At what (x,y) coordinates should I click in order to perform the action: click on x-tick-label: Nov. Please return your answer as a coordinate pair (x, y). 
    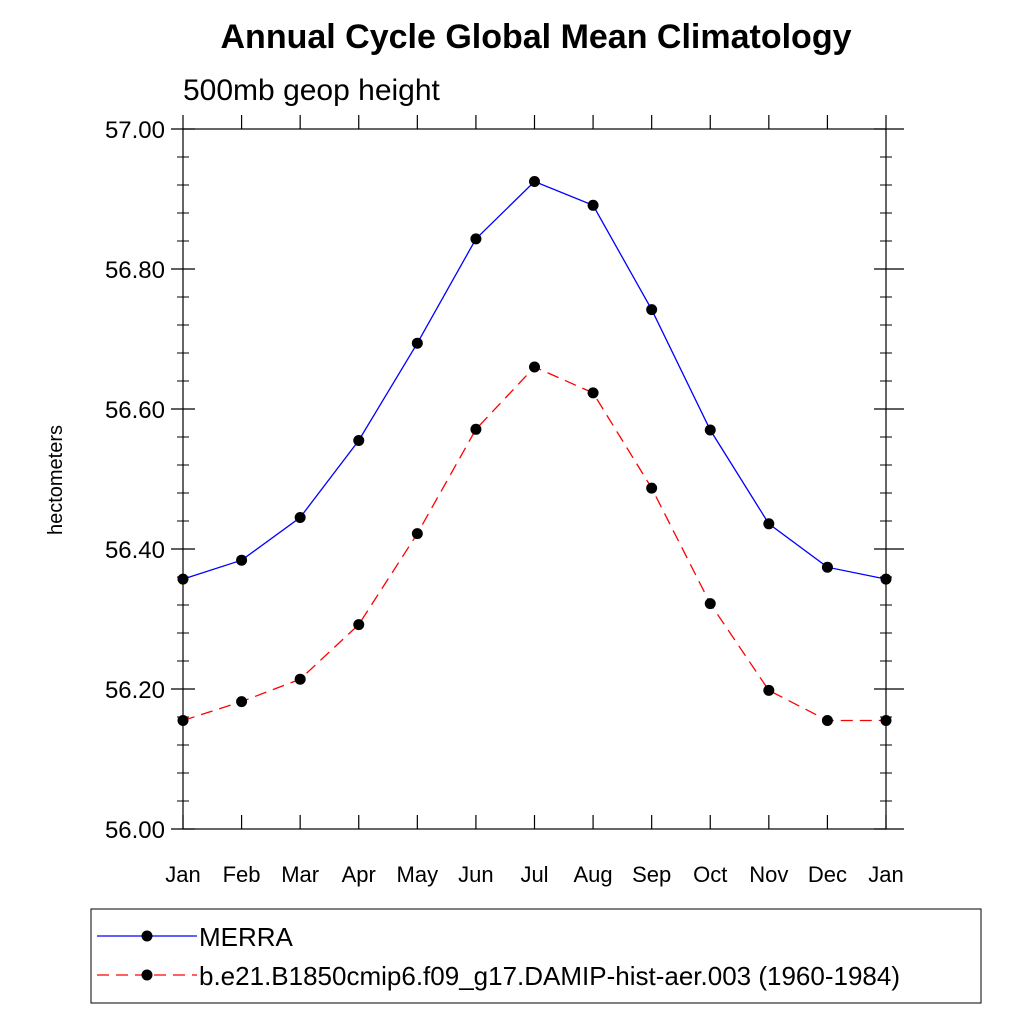
    Looking at the image, I should click on (768, 874).